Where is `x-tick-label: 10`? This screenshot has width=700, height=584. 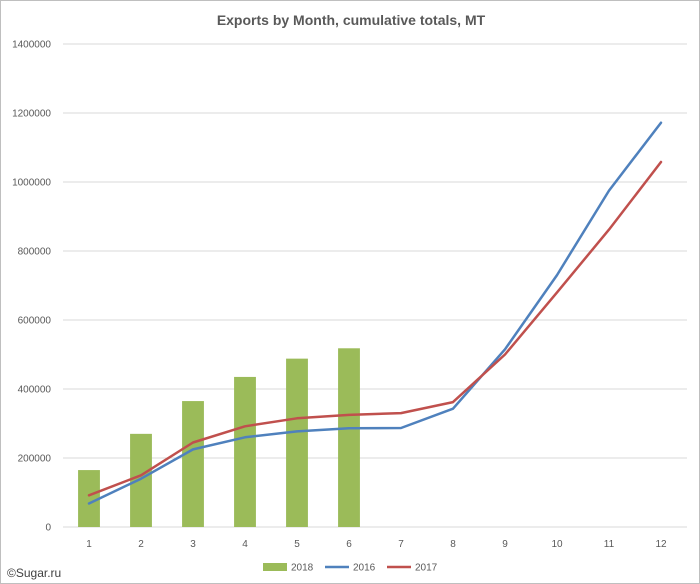
x-tick-label: 10 is located at coordinates (557, 544).